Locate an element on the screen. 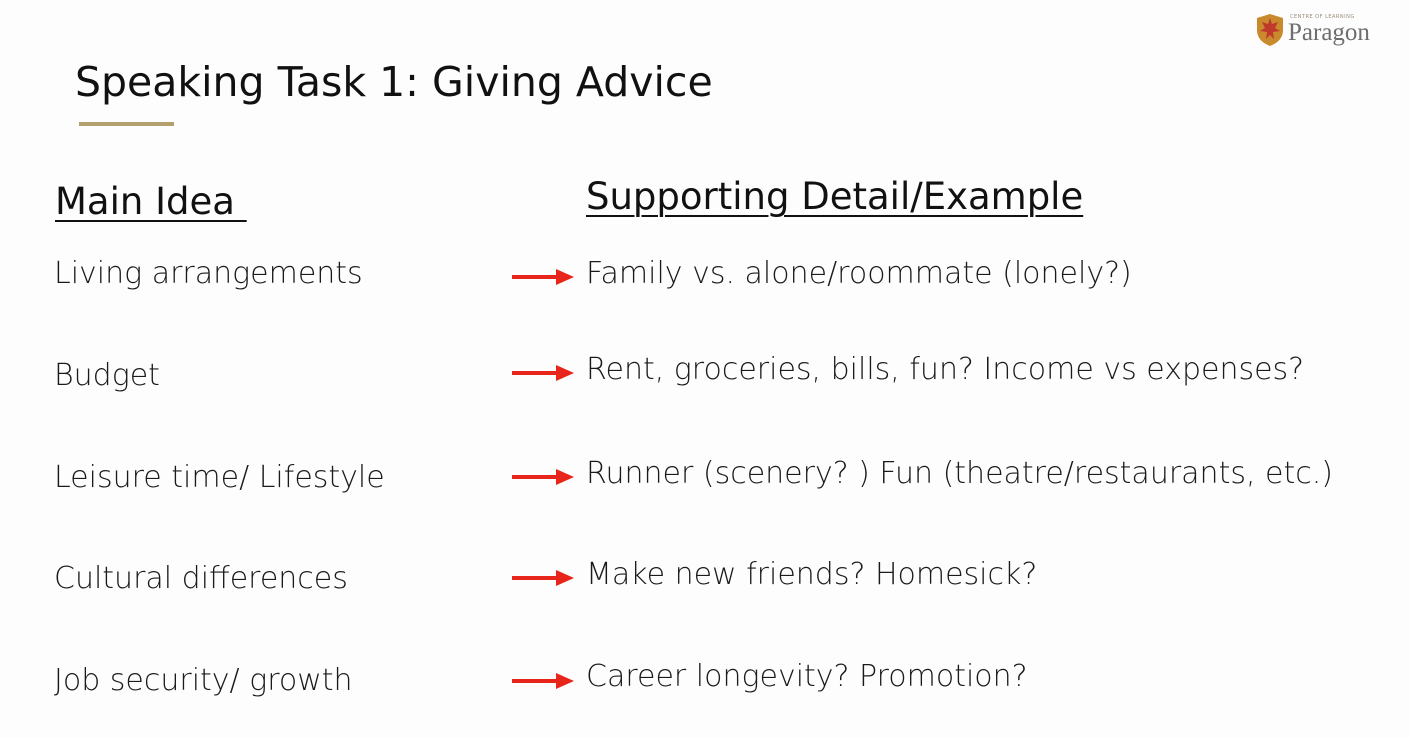 This screenshot has height=738, width=1410. main-idea-4: Cultural differences is located at coordinates (201, 578).